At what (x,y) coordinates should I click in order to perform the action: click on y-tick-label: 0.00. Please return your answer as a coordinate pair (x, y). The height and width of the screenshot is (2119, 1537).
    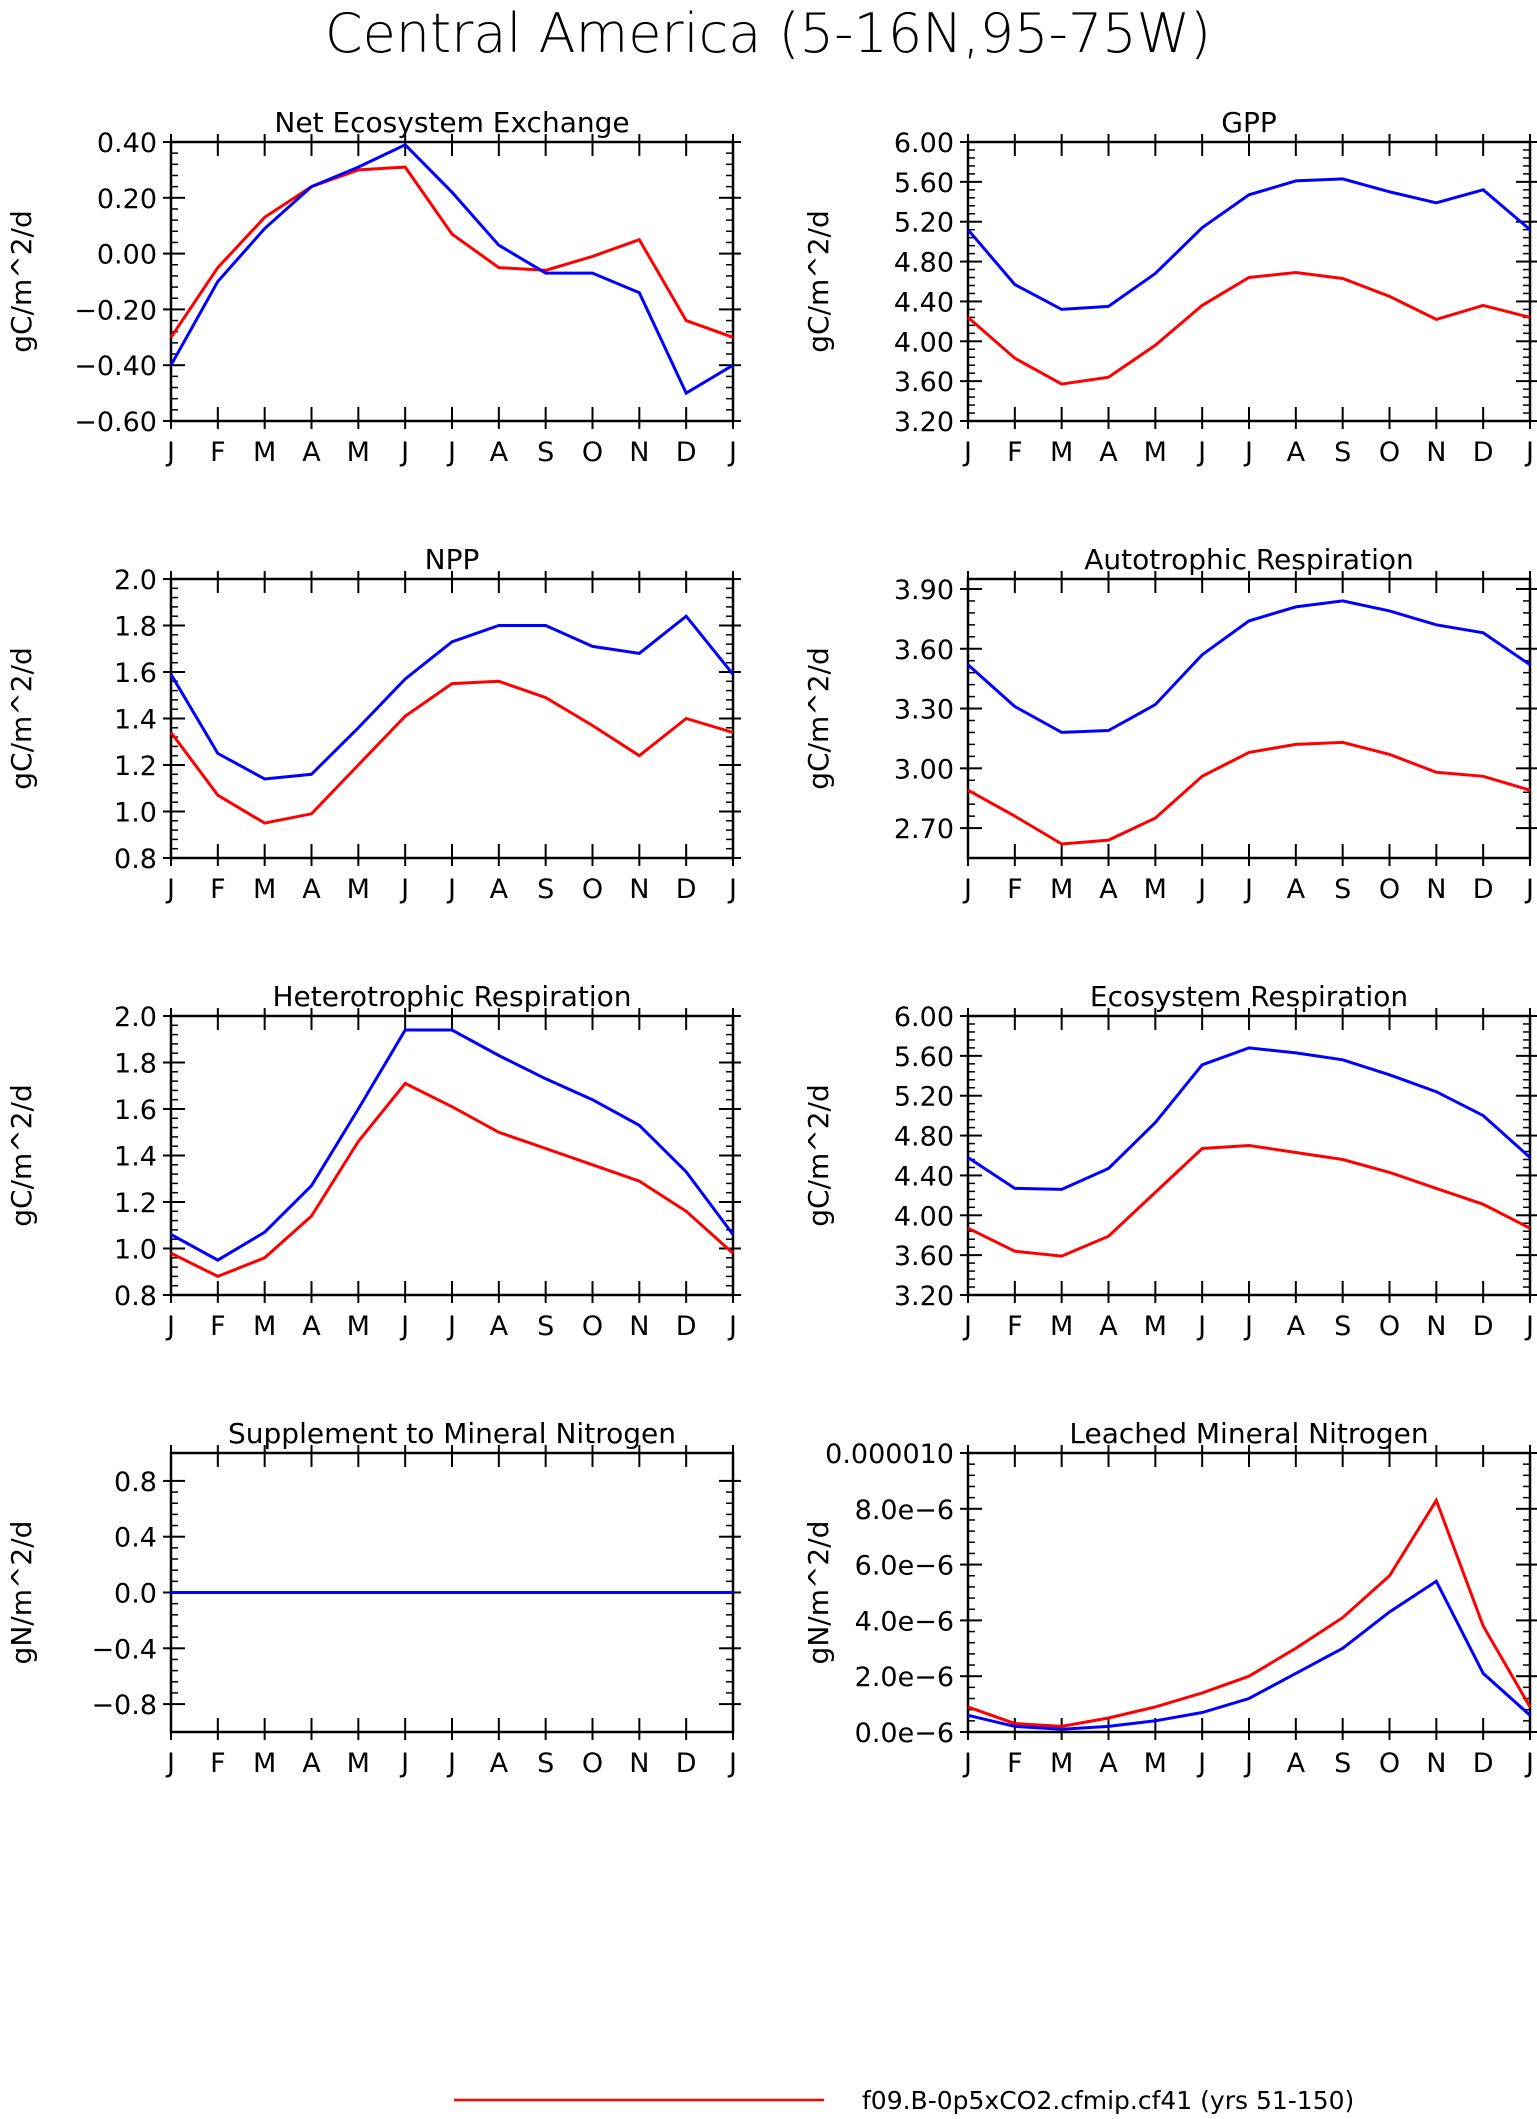
    Looking at the image, I should click on (127, 255).